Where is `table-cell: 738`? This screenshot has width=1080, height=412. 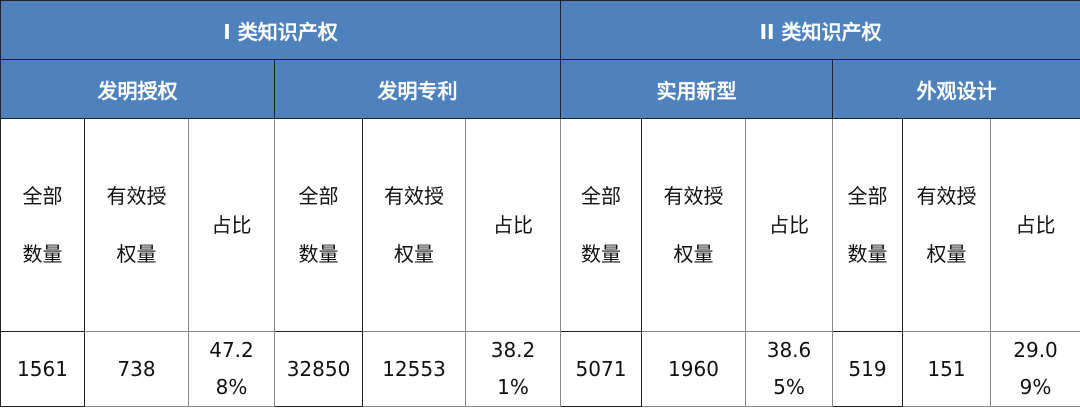 table-cell: 738 is located at coordinates (136, 369).